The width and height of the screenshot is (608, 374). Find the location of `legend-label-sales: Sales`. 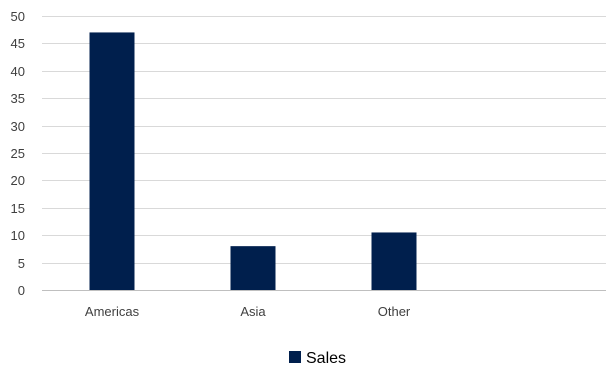

legend-label-sales: Sales is located at coordinates (326, 358).